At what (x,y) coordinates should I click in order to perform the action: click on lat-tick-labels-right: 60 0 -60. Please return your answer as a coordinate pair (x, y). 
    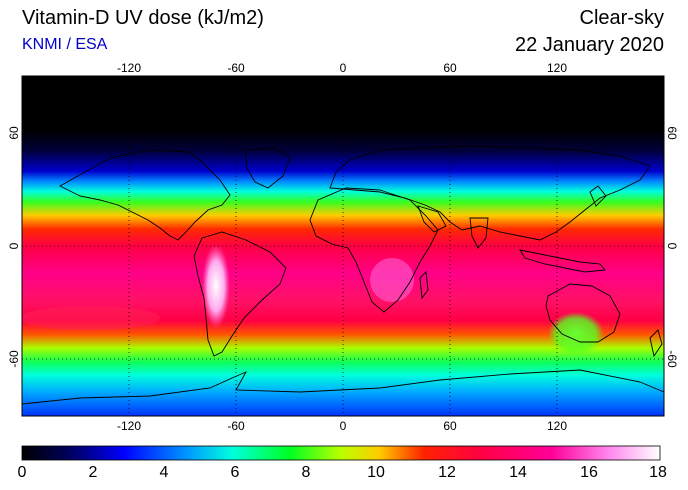
    Looking at the image, I should click on (672, 247).